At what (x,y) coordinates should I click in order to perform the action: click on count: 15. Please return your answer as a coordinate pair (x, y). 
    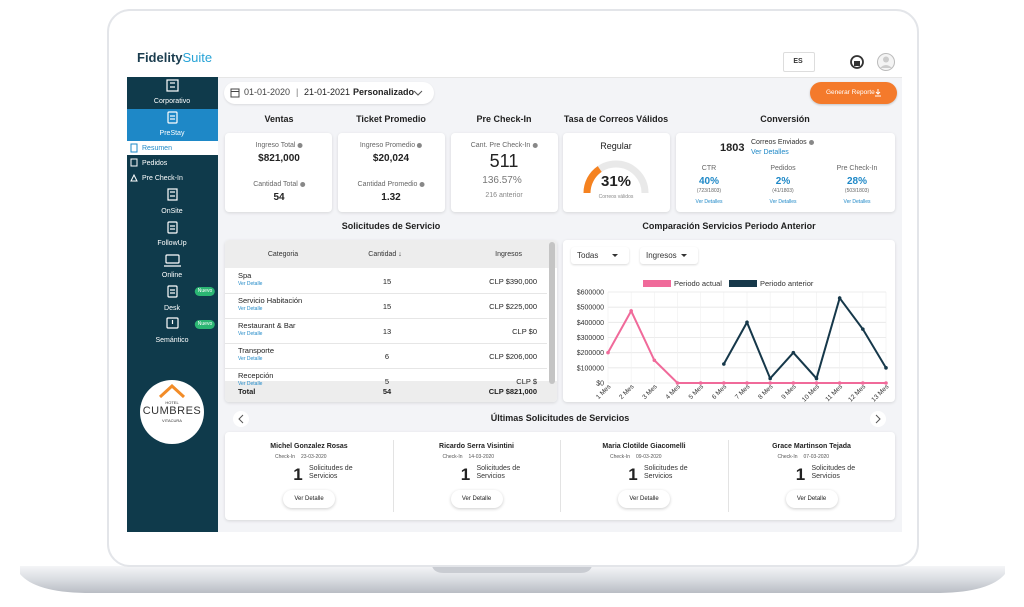
    Looking at the image, I should click on (387, 281).